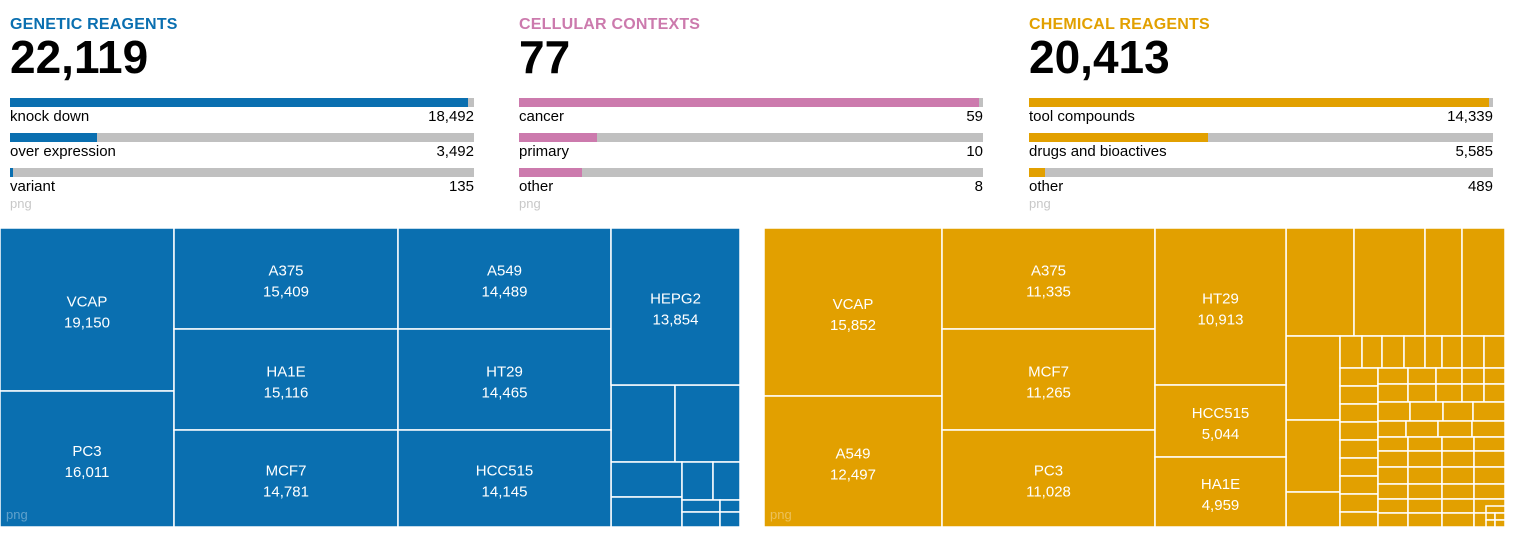  Describe the element at coordinates (285, 271) in the screenshot. I see `treemap-cell-name: A375` at that location.